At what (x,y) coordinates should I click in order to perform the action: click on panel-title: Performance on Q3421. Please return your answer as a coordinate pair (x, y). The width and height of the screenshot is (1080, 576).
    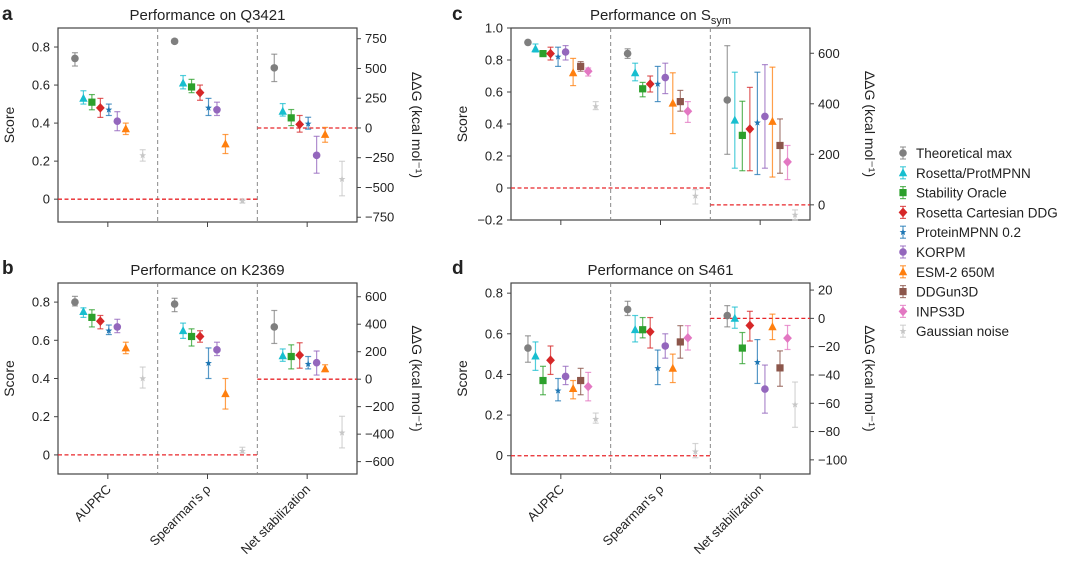
    Looking at the image, I should click on (208, 15).